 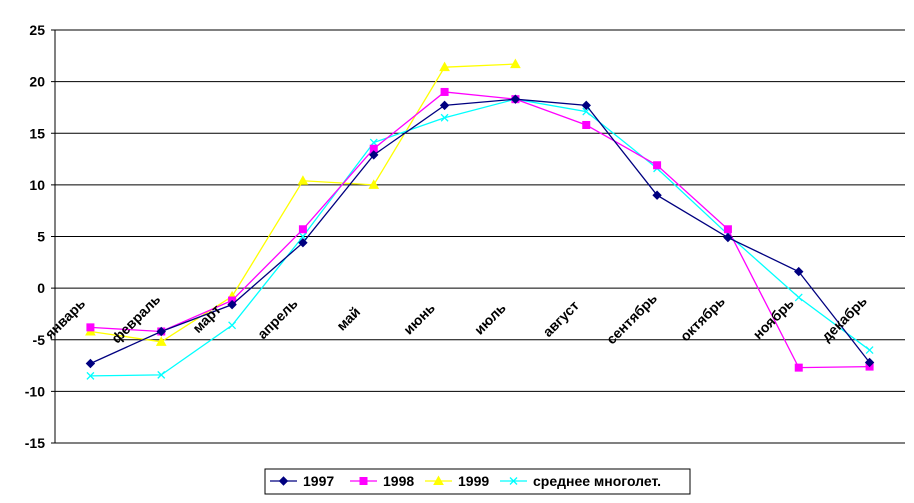 What do you see at coordinates (37, 185) in the screenshot?
I see `y-tick-label: 10` at bounding box center [37, 185].